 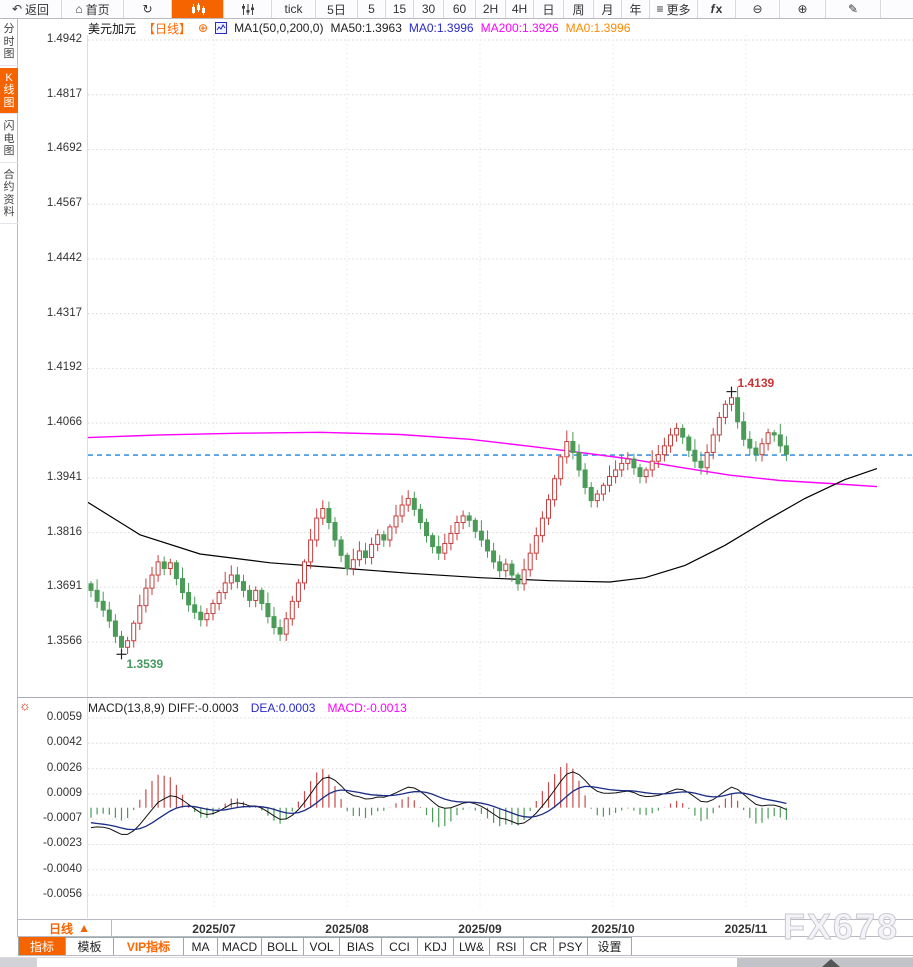 I want to click on low-price-annotation: 1.3539, so click(x=145, y=664).